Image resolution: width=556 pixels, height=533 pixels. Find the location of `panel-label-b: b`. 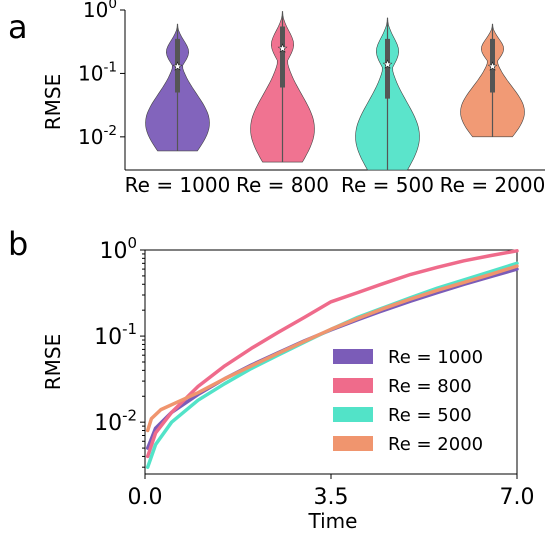

panel-label-b: b is located at coordinates (18, 244).